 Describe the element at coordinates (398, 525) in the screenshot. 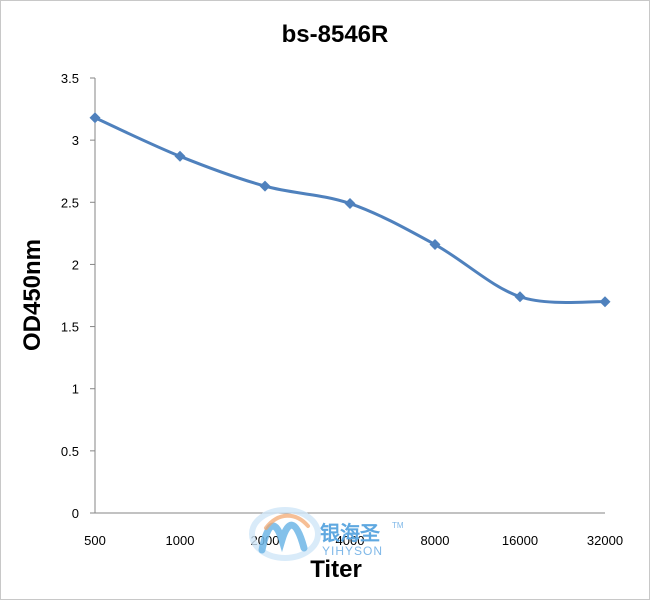

I see `watermark-tm: TM` at that location.